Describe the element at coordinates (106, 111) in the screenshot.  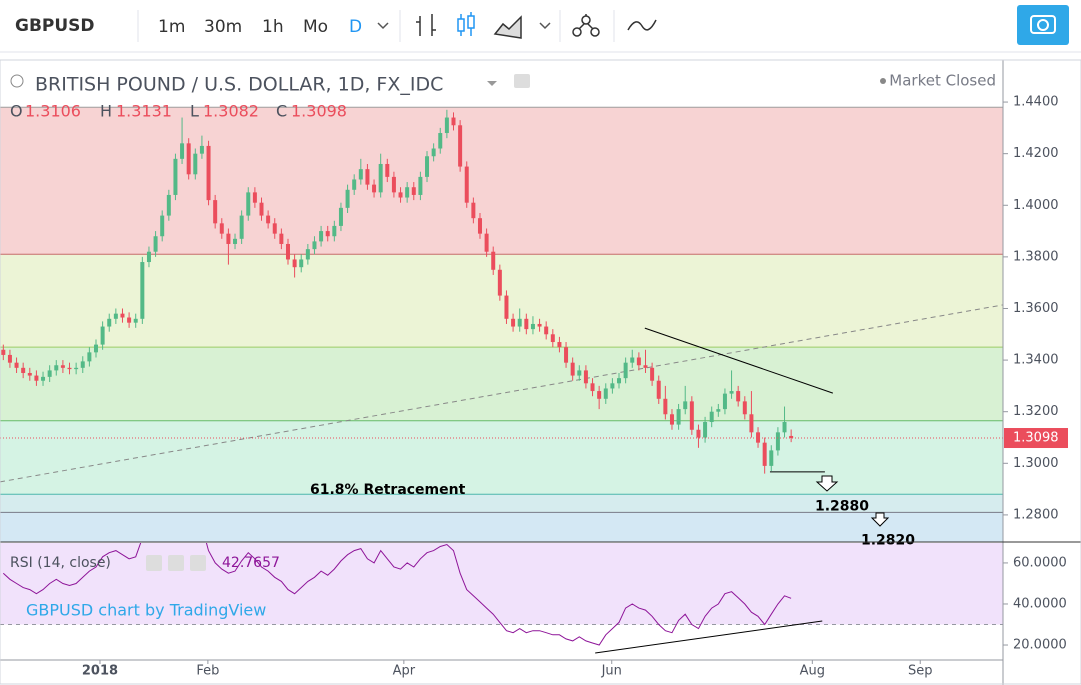
I see `ohlc-letter: H` at that location.